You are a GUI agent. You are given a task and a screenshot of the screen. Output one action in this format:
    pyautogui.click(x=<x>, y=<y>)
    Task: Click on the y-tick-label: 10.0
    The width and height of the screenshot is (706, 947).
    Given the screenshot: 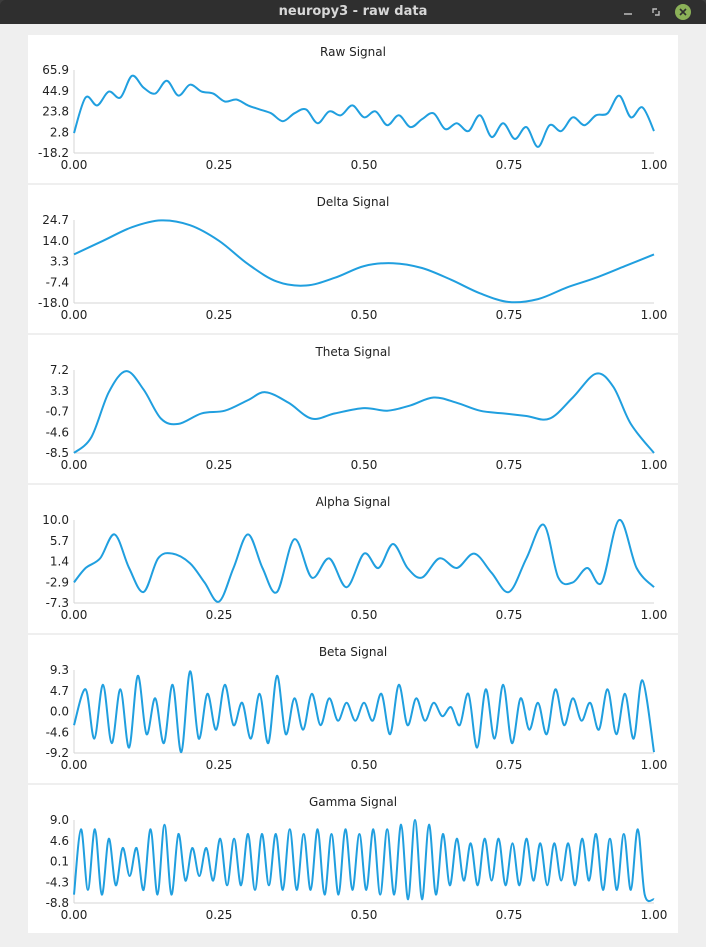 What is the action you would take?
    pyautogui.click(x=55, y=520)
    